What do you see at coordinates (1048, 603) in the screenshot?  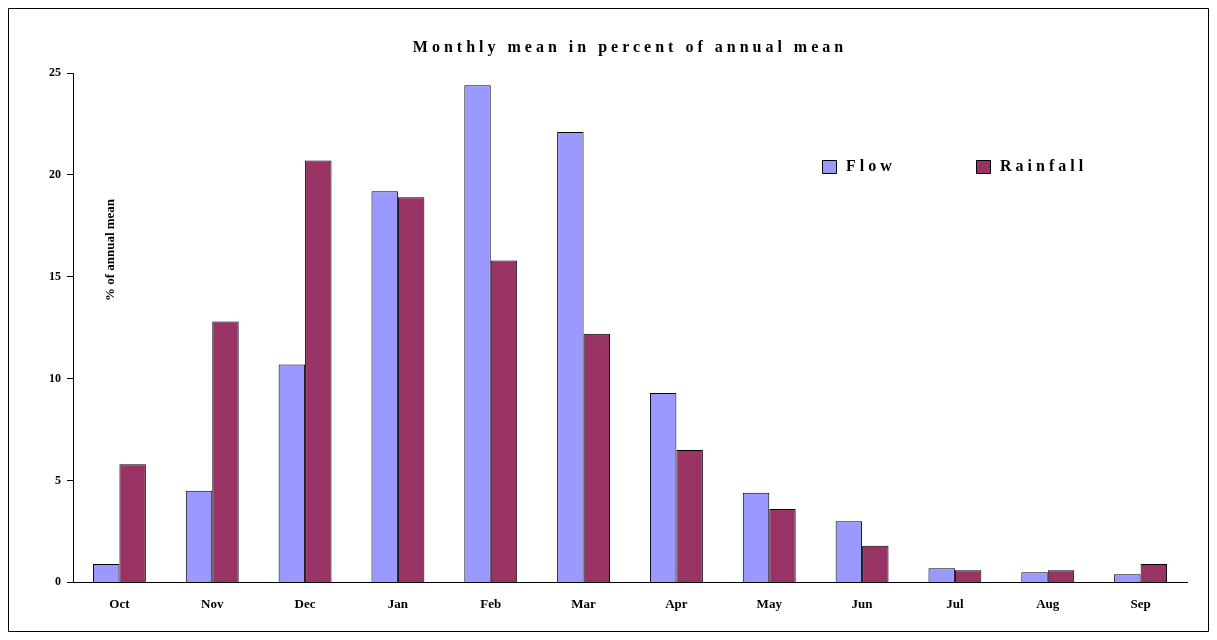 I see `x-tick-label: Aug` at bounding box center [1048, 603].